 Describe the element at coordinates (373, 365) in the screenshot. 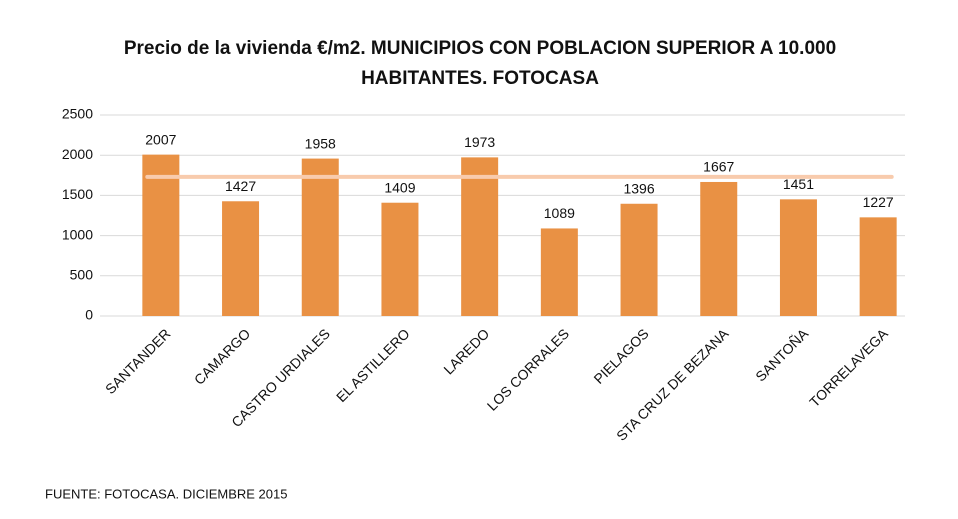

I see `x-tick-label: EL ASTILLERO` at that location.